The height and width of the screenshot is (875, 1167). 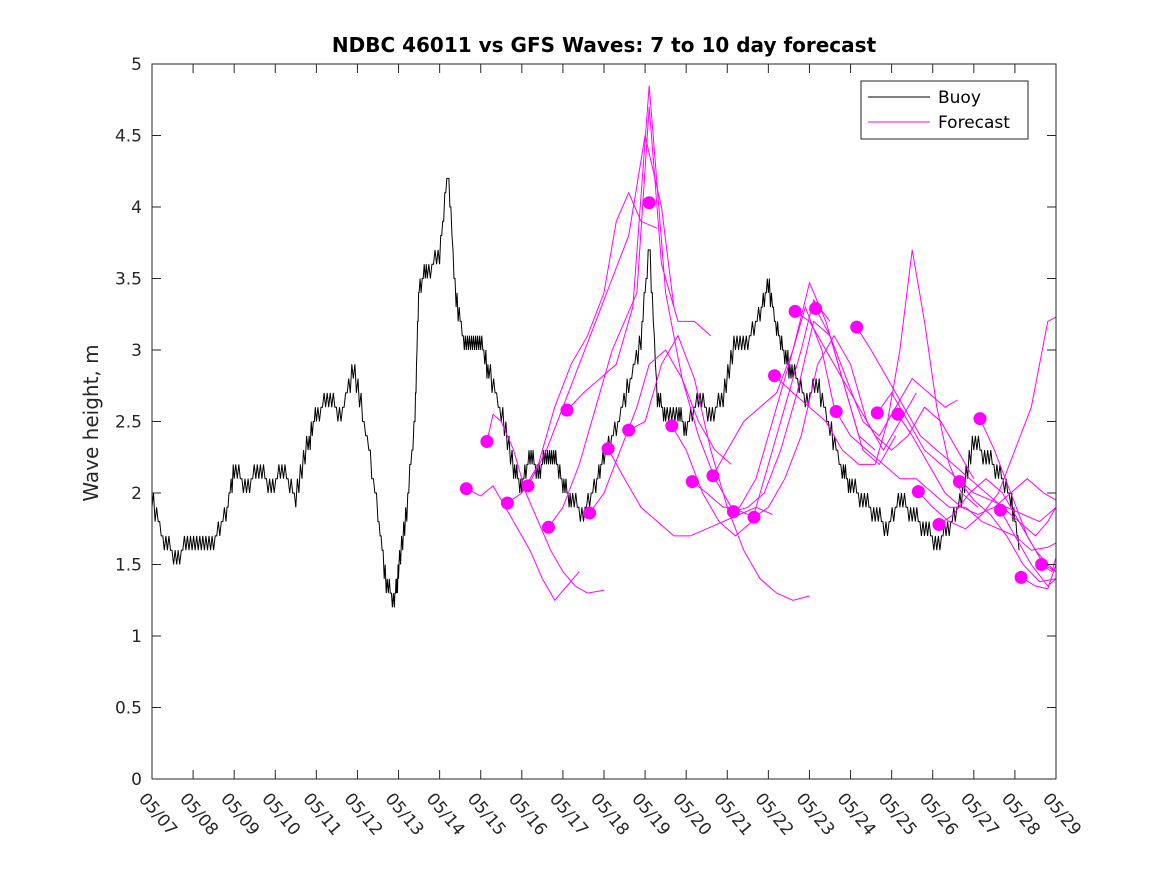 I want to click on x-tick-label: 05/18, so click(x=609, y=814).